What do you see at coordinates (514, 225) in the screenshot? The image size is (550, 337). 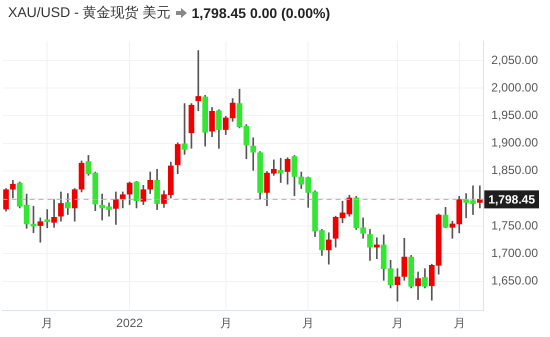 I see `y-tick-label: 1,750.00` at bounding box center [514, 225].